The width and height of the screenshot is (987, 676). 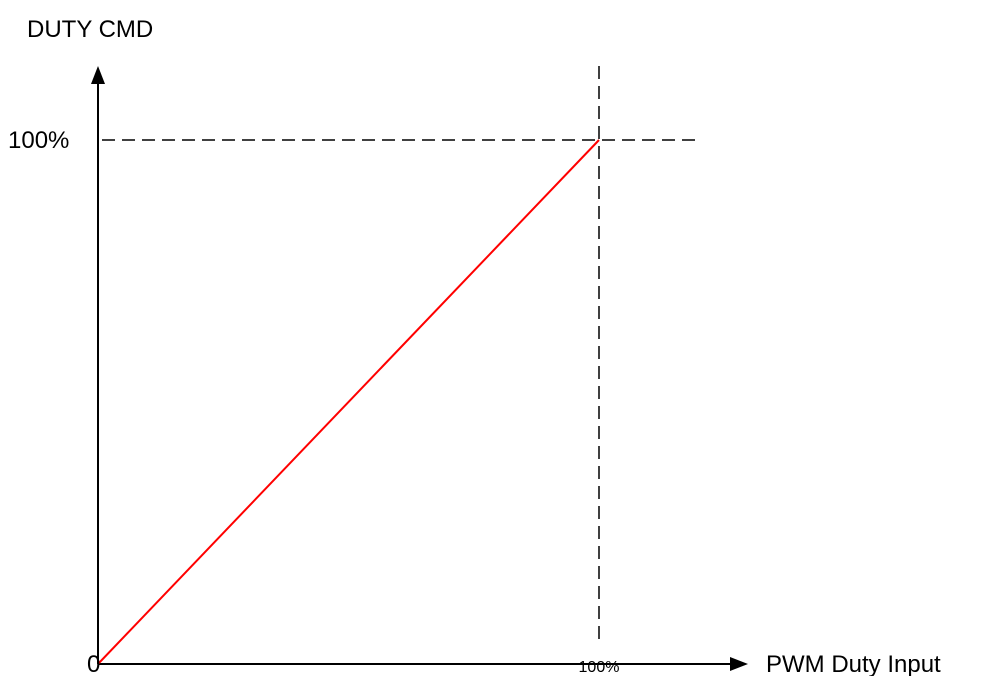 What do you see at coordinates (739, 664) in the screenshot?
I see `x-axis-arrow` at bounding box center [739, 664].